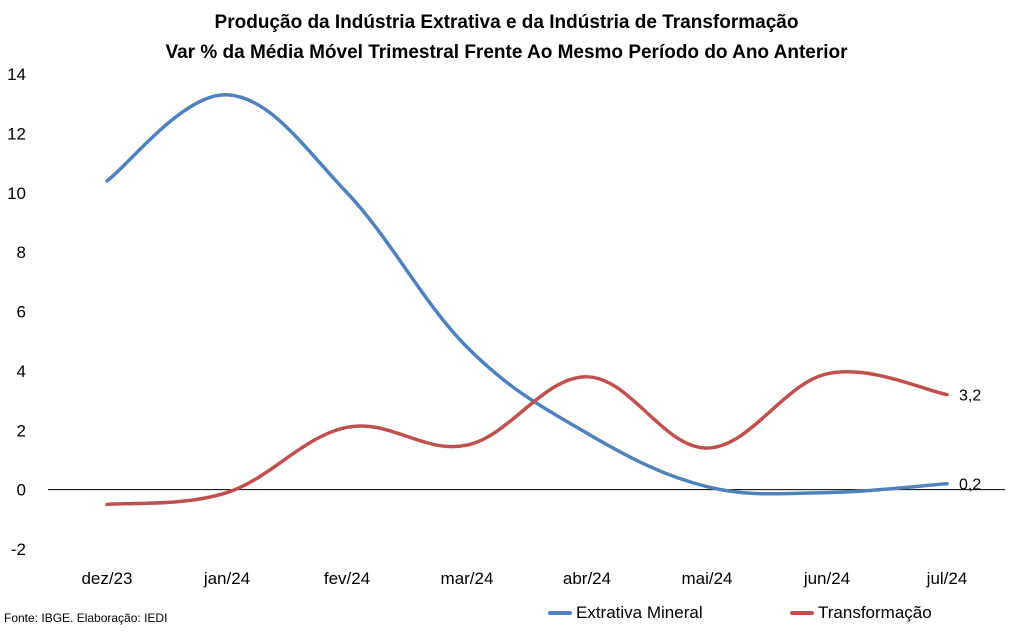  What do you see at coordinates (587, 578) in the screenshot?
I see `x-tick-label: abr/24` at bounding box center [587, 578].